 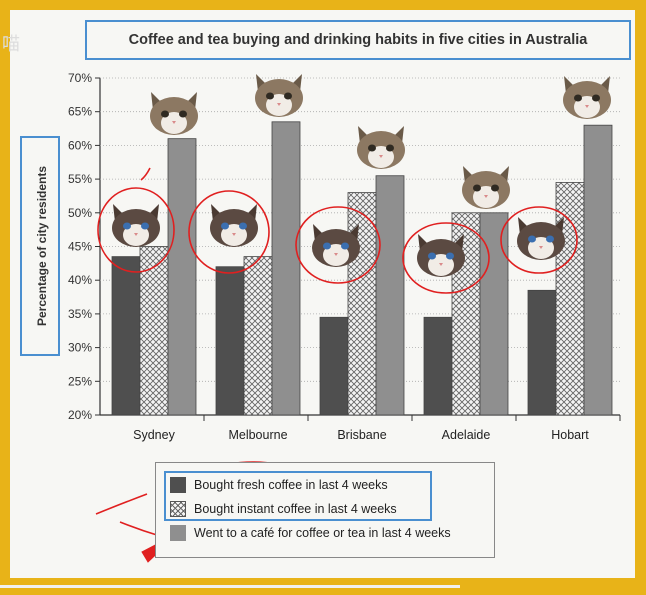 I want to click on legend-swatch-fresh, so click(x=178, y=485).